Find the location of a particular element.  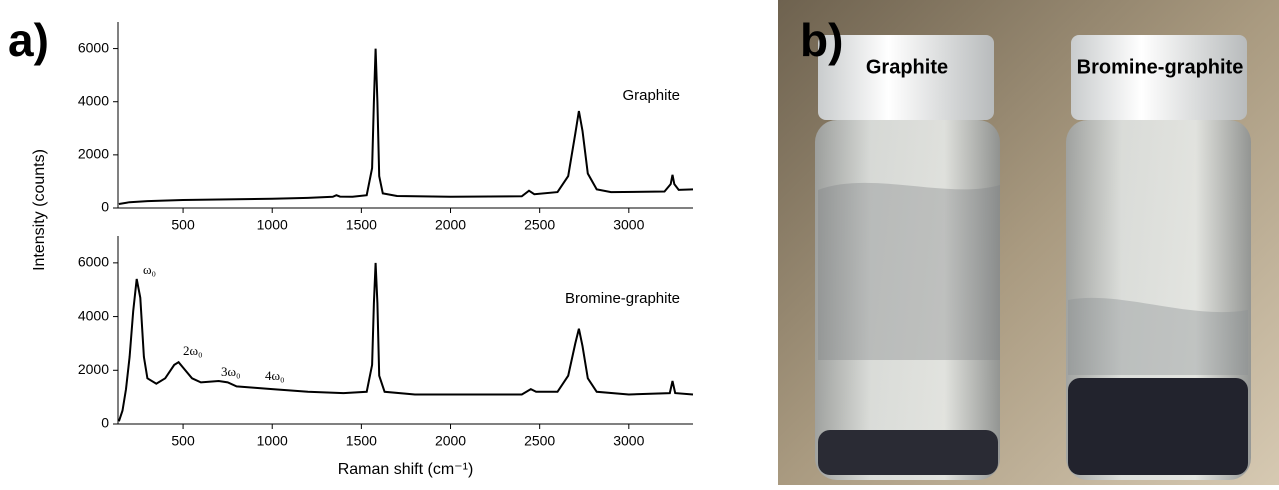

dispersion is located at coordinates (1158, 426).